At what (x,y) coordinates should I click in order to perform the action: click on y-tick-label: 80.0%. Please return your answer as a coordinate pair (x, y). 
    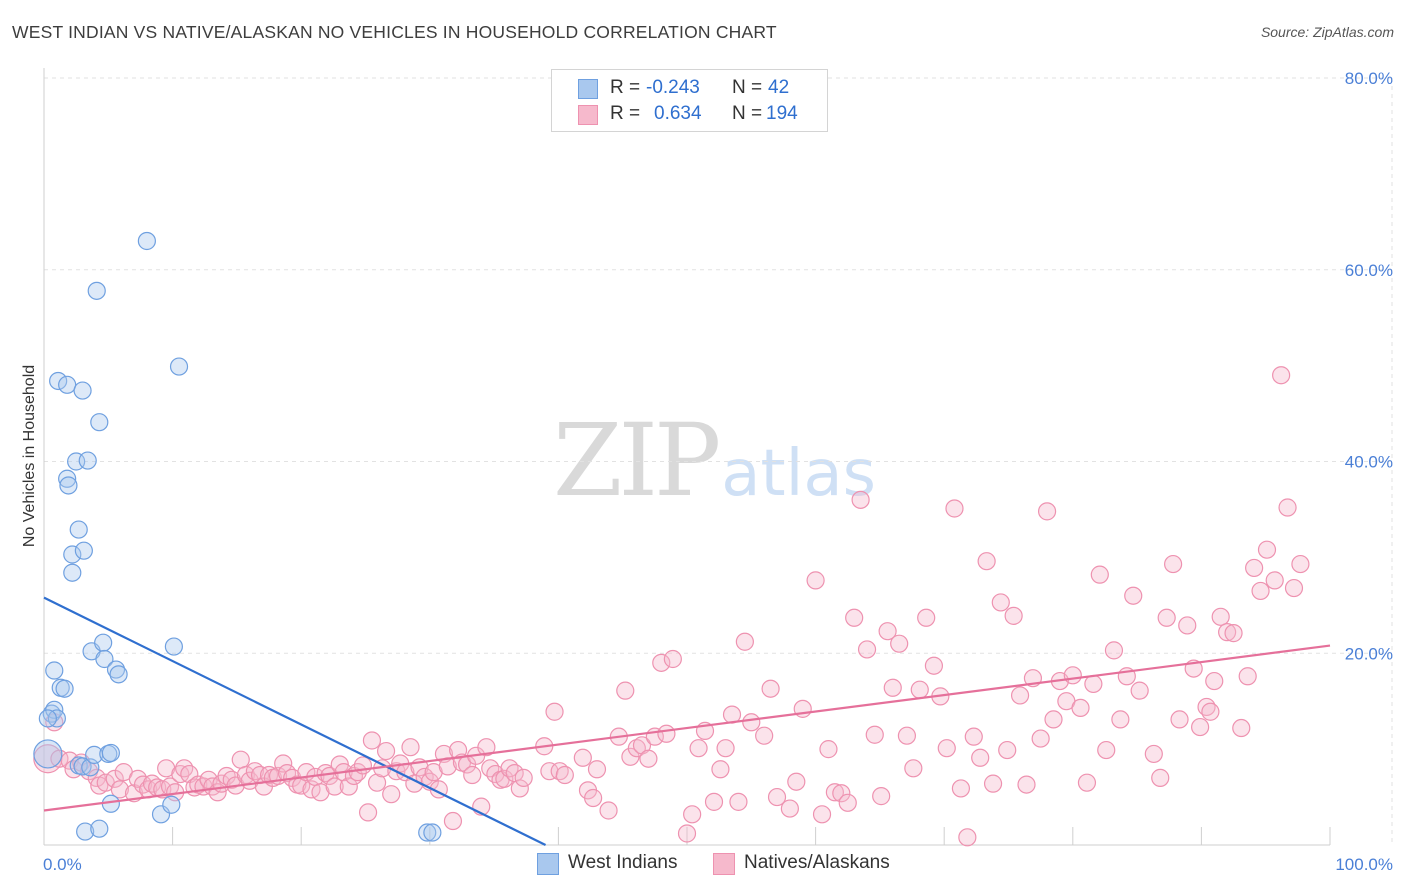
    Looking at the image, I should click on (1369, 78).